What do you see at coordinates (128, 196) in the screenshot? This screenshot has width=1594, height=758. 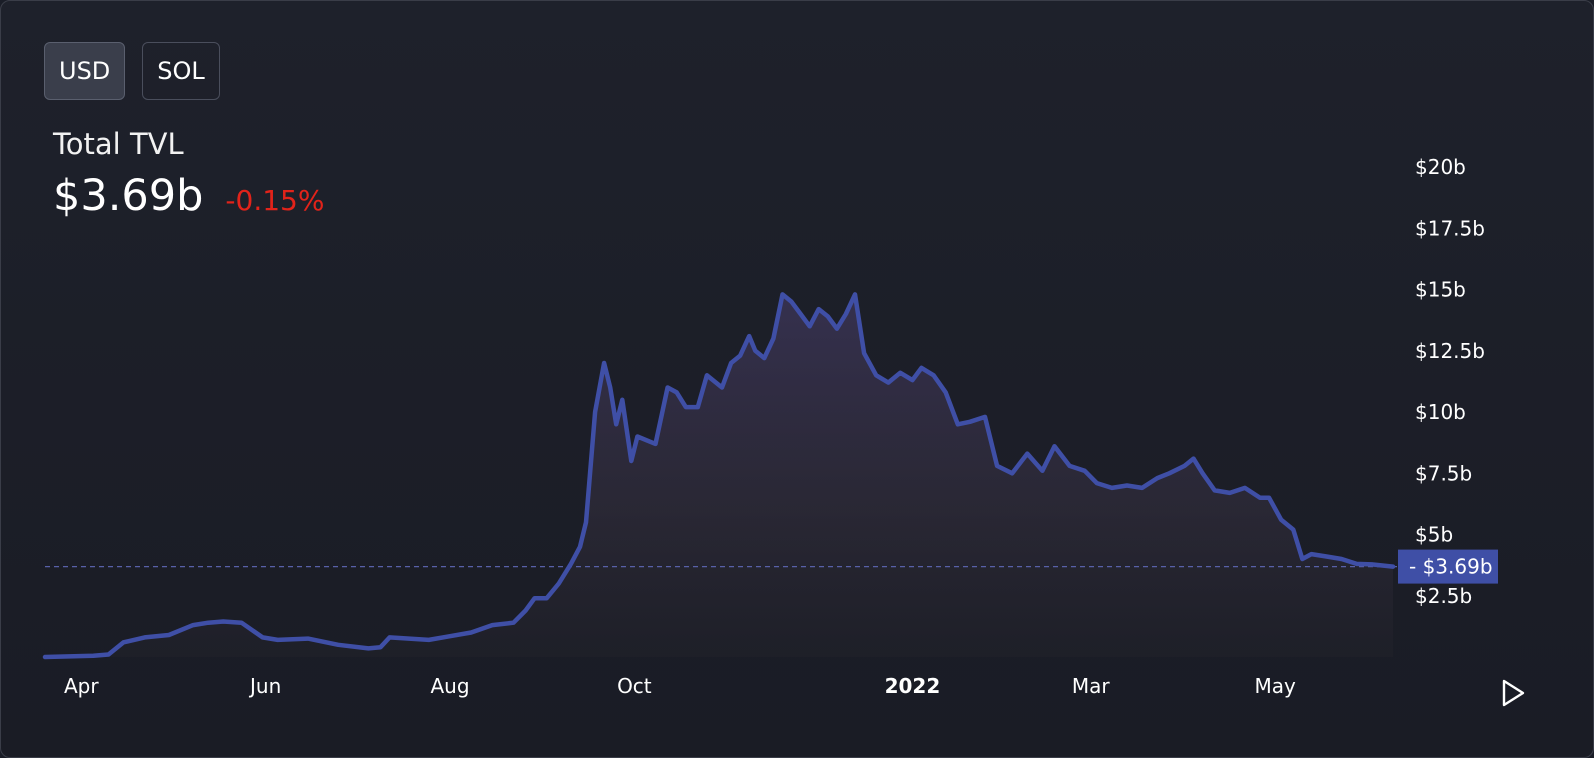 I see `tvl-value: $3.69b` at bounding box center [128, 196].